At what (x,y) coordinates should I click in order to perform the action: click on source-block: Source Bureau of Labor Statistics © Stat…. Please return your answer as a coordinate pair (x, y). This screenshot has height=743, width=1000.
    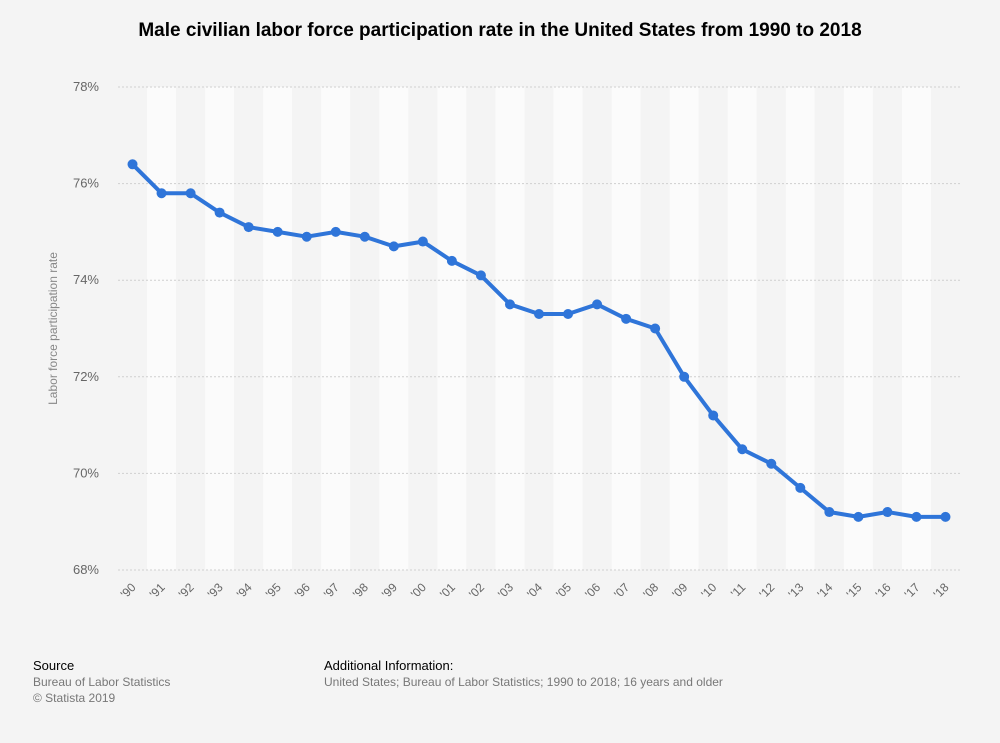
    Looking at the image, I should click on (101, 682).